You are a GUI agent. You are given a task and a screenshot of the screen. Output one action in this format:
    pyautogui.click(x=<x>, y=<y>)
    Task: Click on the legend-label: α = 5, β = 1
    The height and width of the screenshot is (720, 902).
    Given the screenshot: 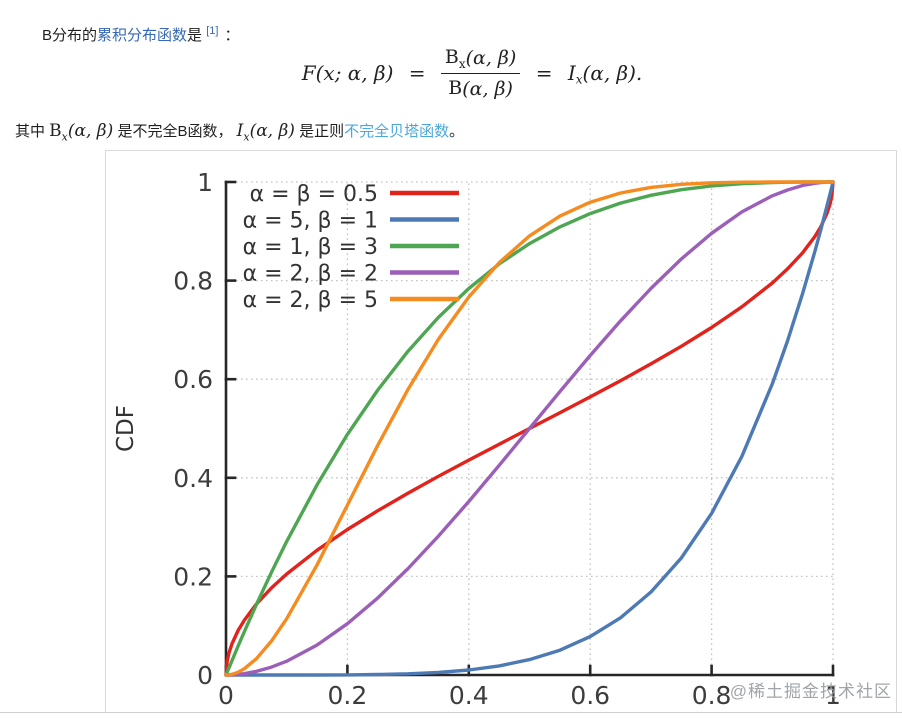 What is the action you would take?
    pyautogui.click(x=310, y=221)
    